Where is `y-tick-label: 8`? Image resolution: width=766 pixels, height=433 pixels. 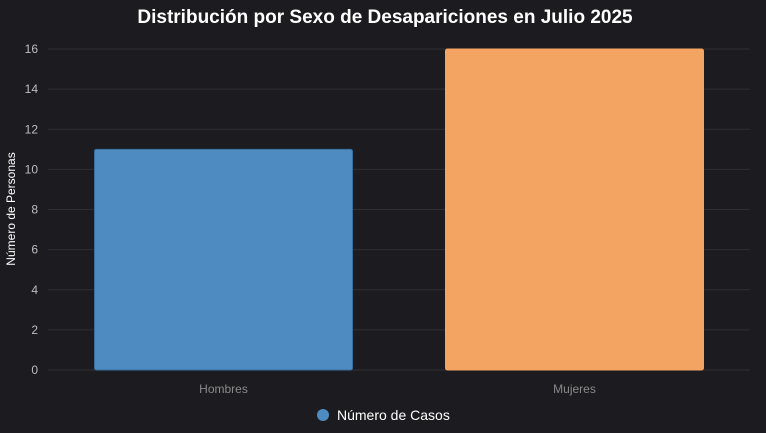 y-tick-label: 8 is located at coordinates (34, 210).